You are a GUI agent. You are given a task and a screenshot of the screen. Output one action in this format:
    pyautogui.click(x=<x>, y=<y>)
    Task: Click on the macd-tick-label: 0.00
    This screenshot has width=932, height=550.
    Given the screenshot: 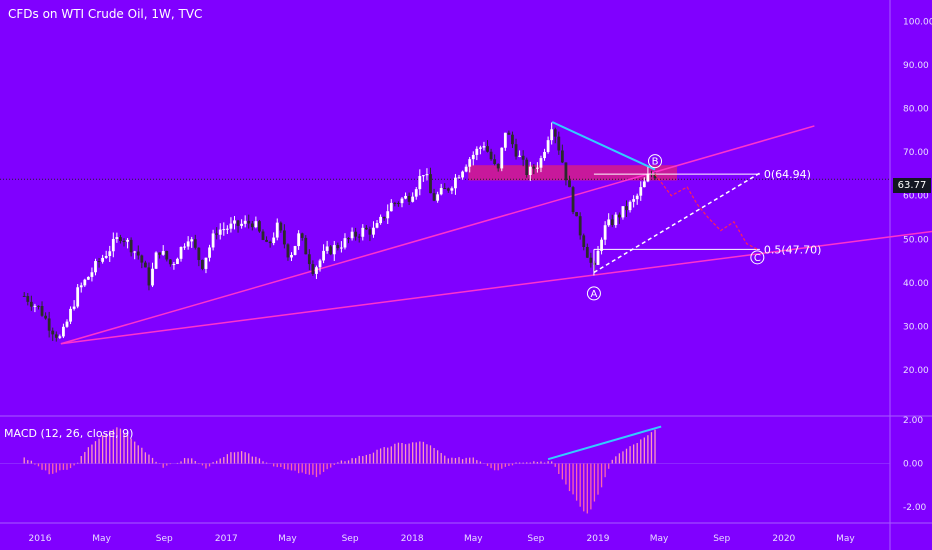 What is the action you would take?
    pyautogui.click(x=913, y=465)
    